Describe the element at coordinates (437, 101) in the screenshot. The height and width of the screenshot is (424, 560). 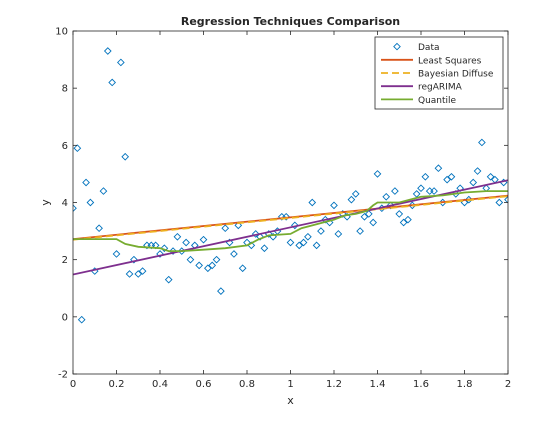
I see `legend-label: Quantile` at that location.